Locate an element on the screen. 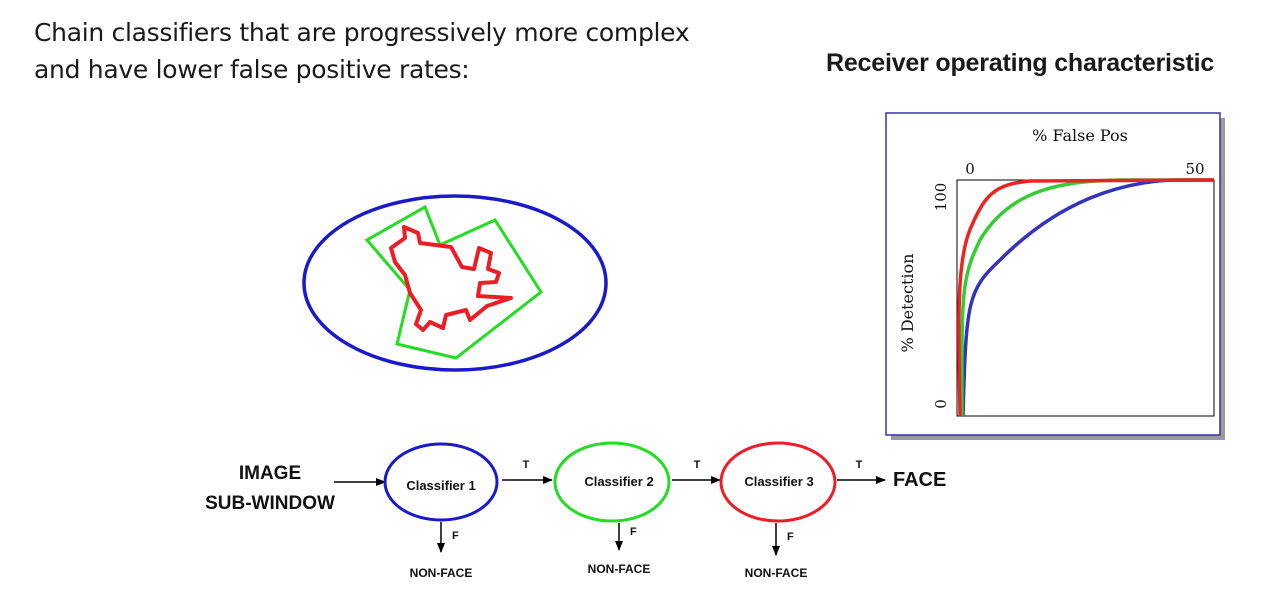 This screenshot has height=602, width=1285. input-label-line-1: IMAGE is located at coordinates (270, 473).